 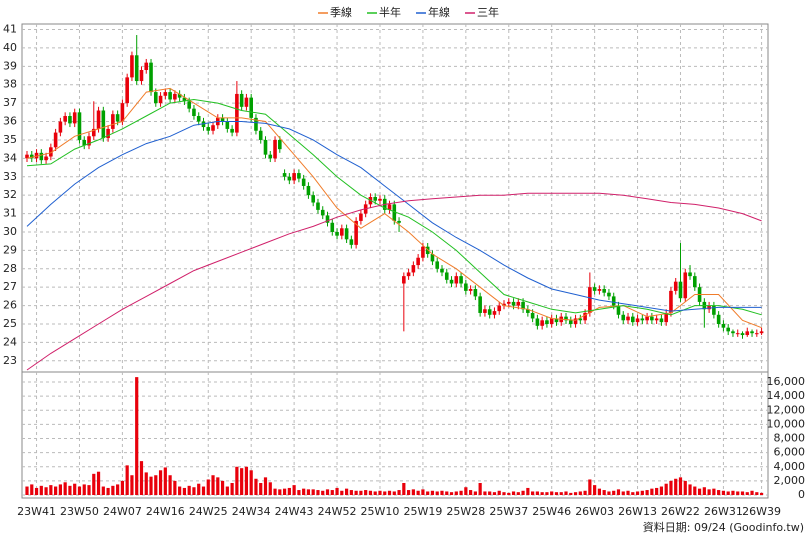 What do you see at coordinates (786, 381) in the screenshot?
I see `v-tick-label: 16,000` at bounding box center [786, 381].